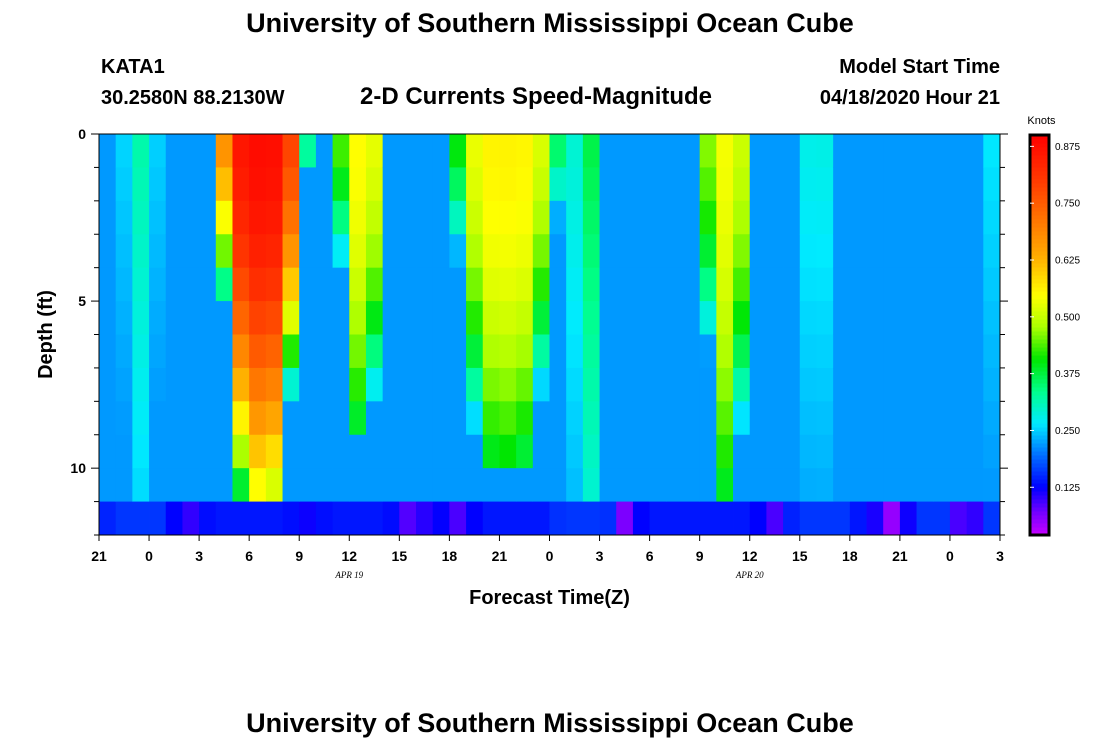 Image resolution: width=1100 pixels, height=750 pixels. What do you see at coordinates (550, 556) in the screenshot?
I see `x-tick-label: 0` at bounding box center [550, 556].